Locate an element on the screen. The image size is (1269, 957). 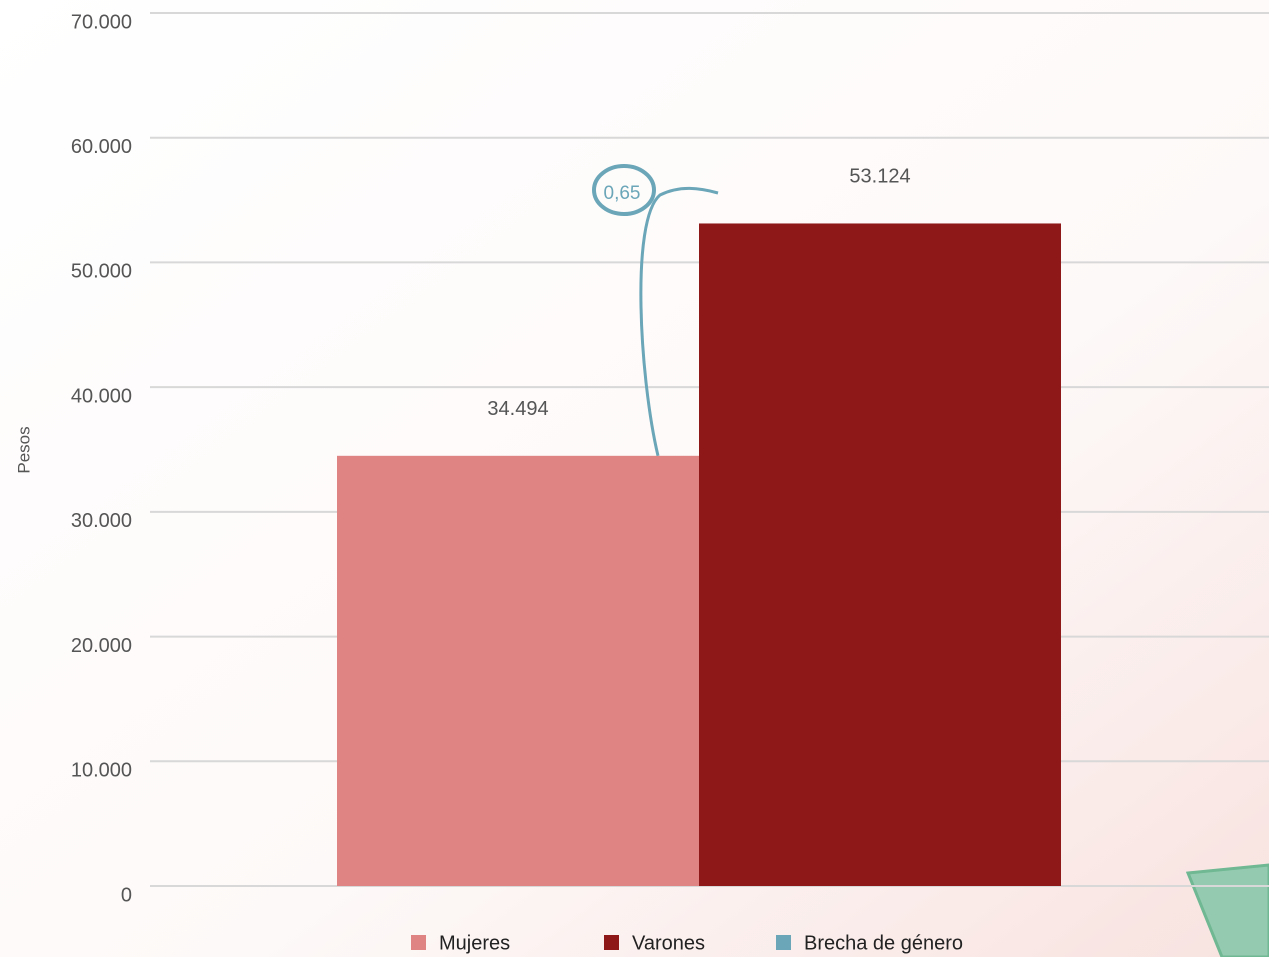
legend-label: Mujeres is located at coordinates (474, 943).